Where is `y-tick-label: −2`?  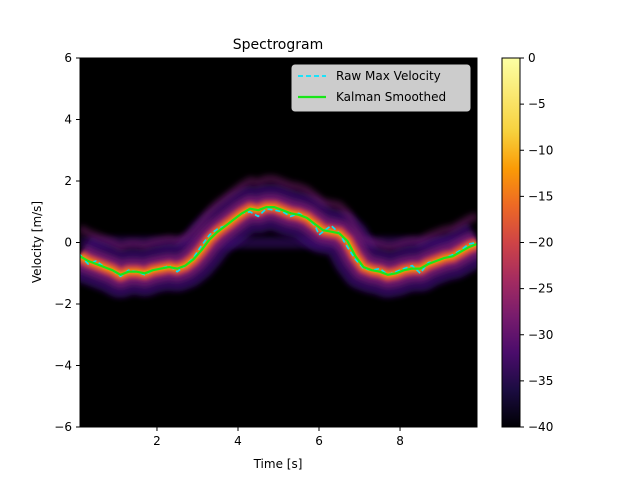 y-tick-label: −2 is located at coordinates (63, 304).